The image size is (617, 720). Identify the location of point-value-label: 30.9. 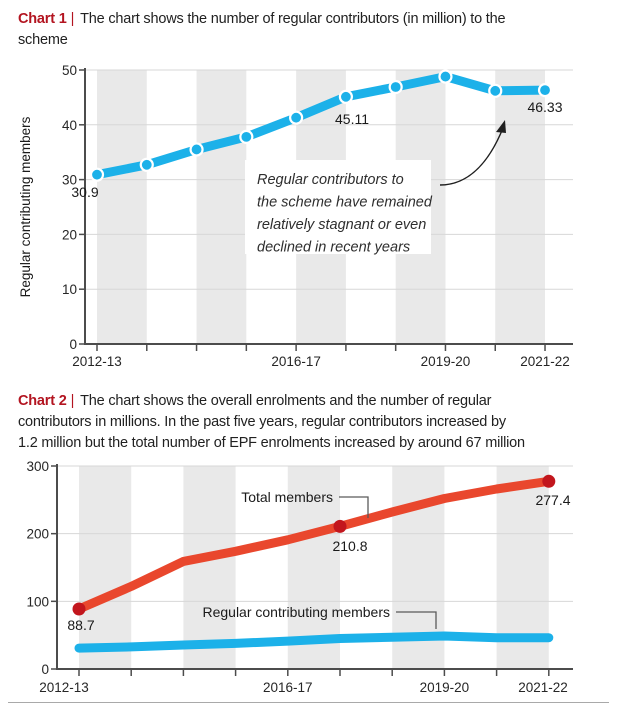
(84, 192).